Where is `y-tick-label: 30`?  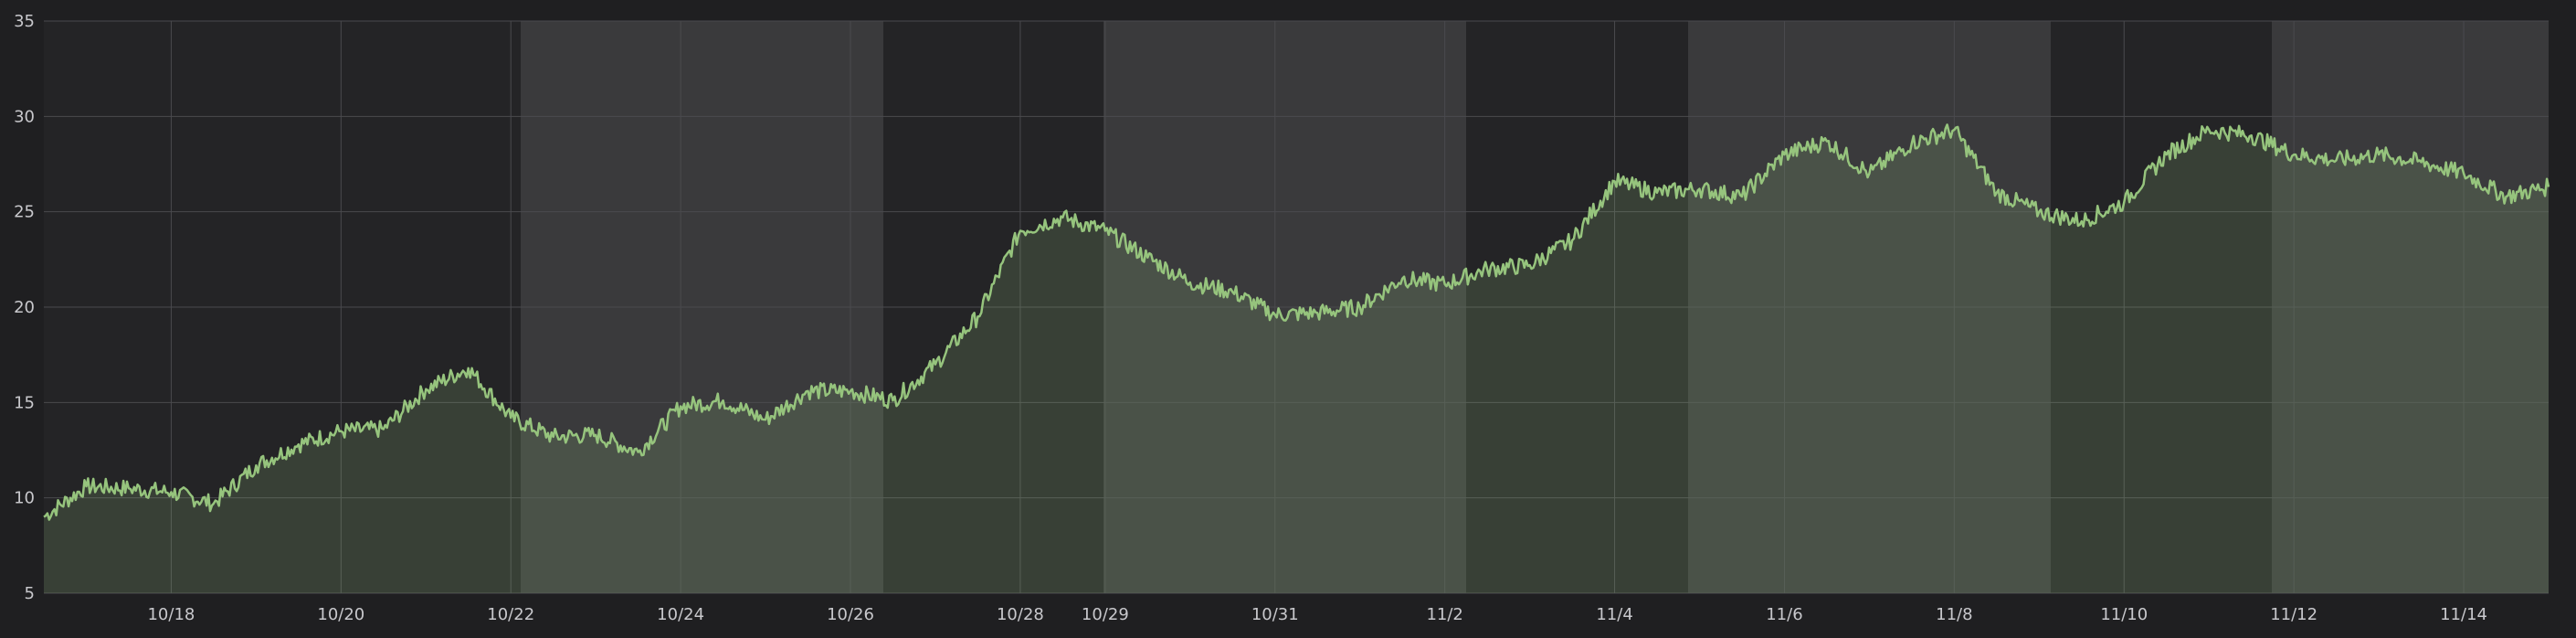
y-tick-label: 30 is located at coordinates (24, 116).